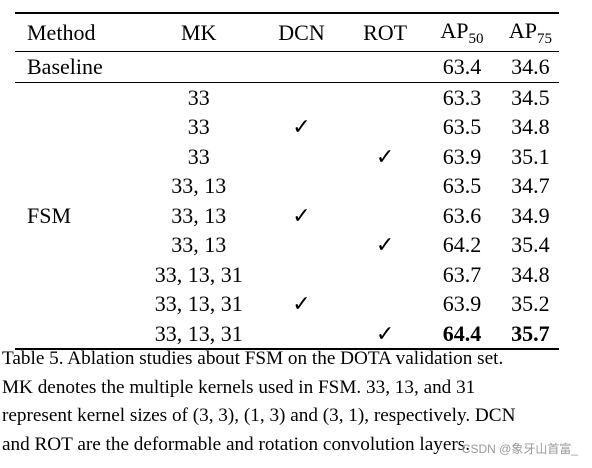 The height and width of the screenshot is (468, 592). What do you see at coordinates (287, 304) in the screenshot?
I see `table-row: 33, 13, 31 ✓ 63.9 35.2` at bounding box center [287, 304].